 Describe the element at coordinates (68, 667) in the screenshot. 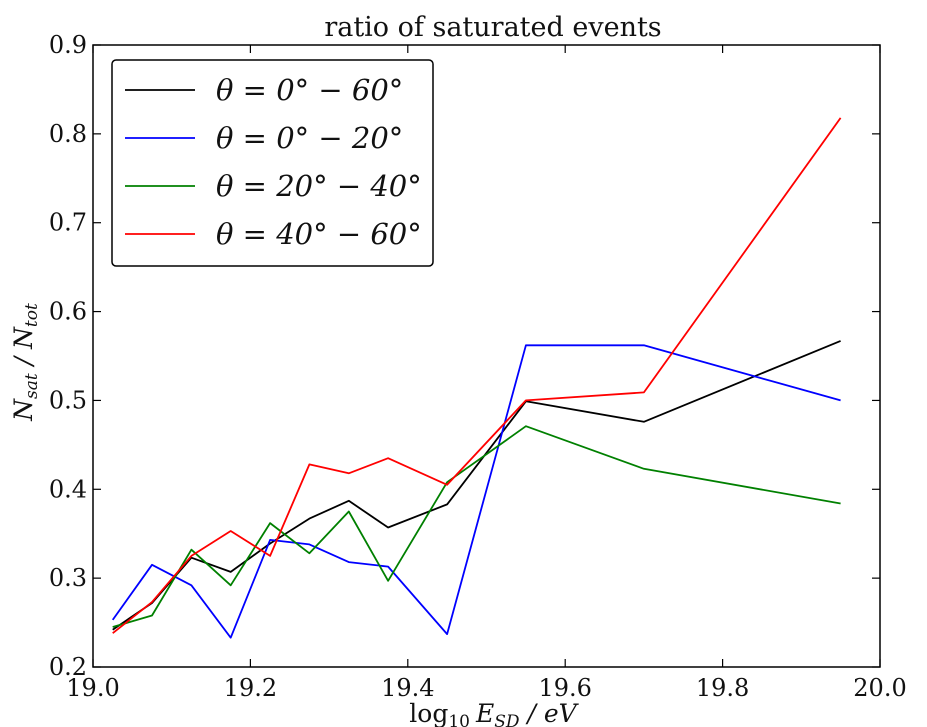

I see `y-tick-label: 0.2` at that location.